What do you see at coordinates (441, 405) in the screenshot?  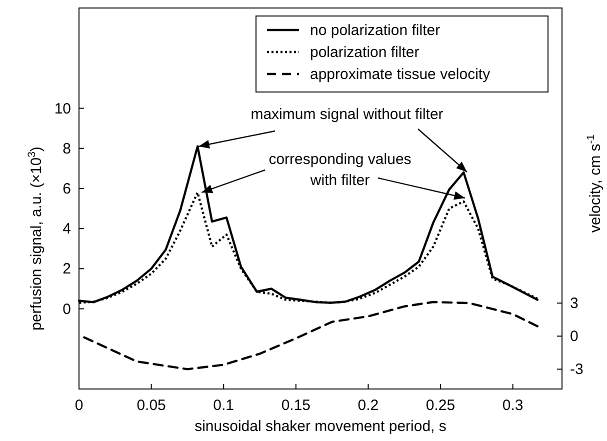 I see `x-tick-label: 0.25` at bounding box center [441, 405].